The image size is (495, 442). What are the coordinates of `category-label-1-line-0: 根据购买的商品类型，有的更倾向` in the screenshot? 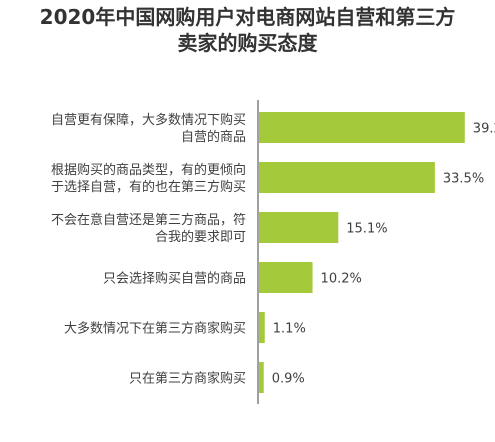 It's located at (148, 170).